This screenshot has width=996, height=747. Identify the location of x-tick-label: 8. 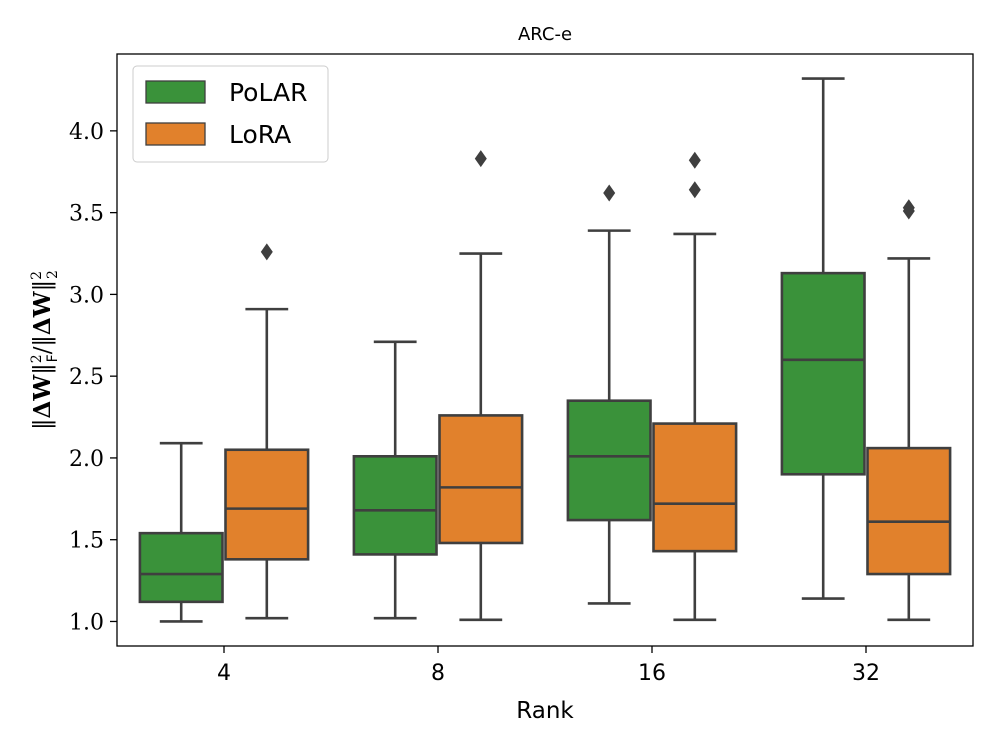
(438, 673).